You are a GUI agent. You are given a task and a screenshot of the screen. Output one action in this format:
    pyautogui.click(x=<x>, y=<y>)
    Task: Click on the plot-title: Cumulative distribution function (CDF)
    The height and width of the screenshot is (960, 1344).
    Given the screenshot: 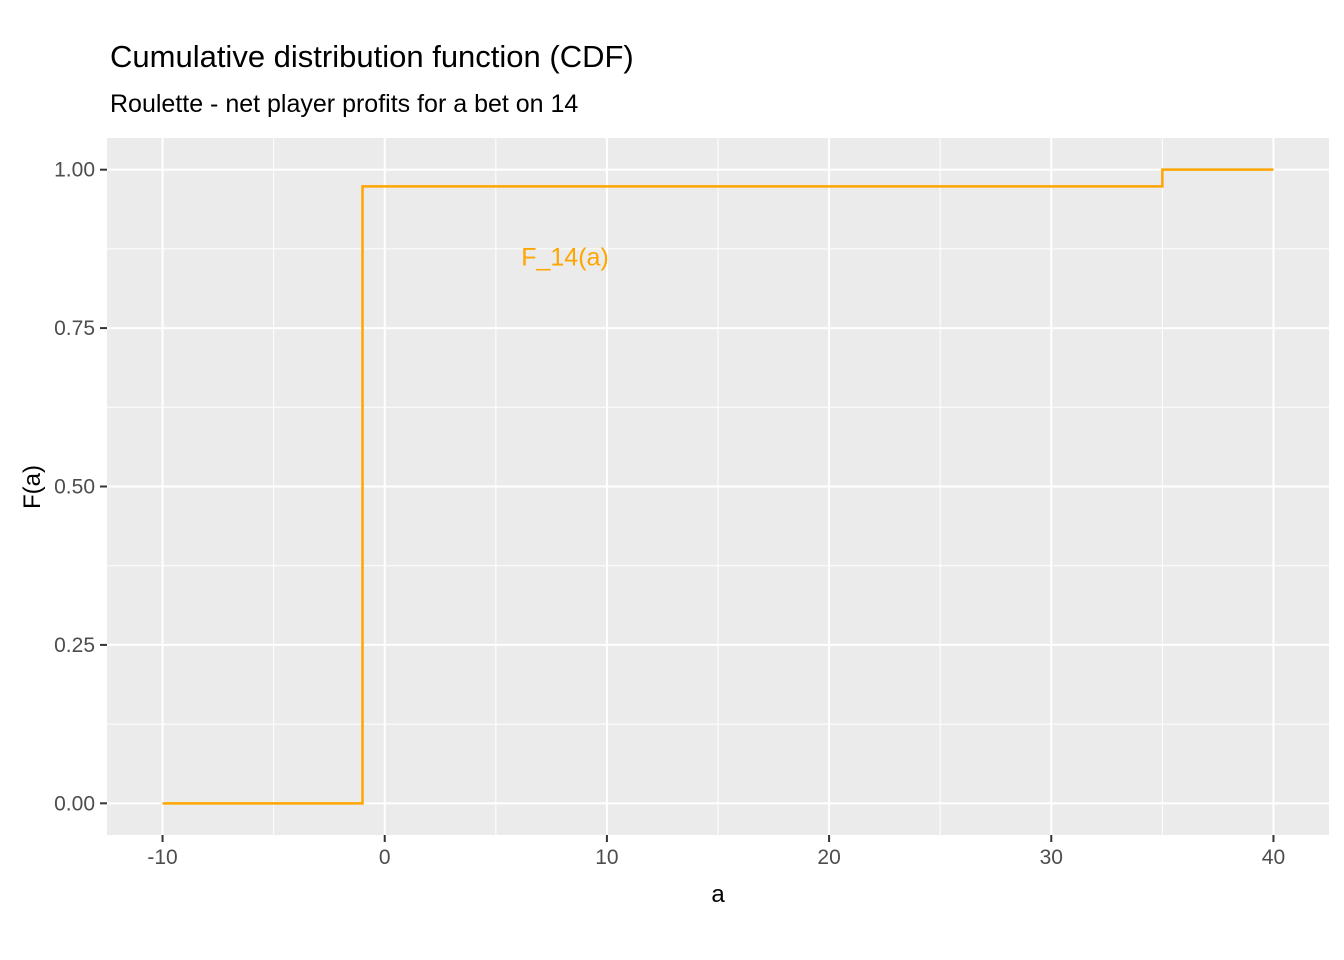 What is the action you would take?
    pyautogui.click(x=372, y=56)
    